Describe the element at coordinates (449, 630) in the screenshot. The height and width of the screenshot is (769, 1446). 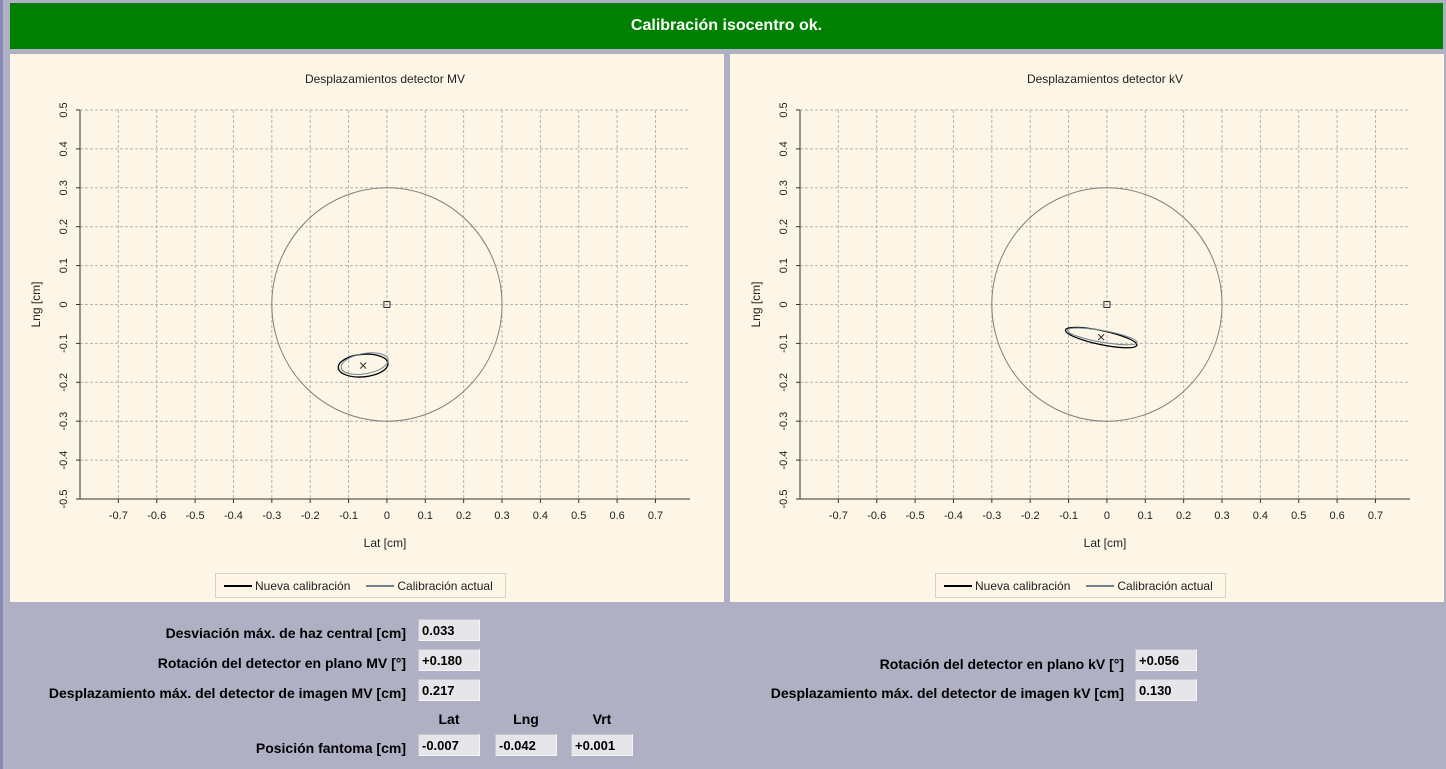
I see `central-beam-deviation-value: 0.033` at that location.